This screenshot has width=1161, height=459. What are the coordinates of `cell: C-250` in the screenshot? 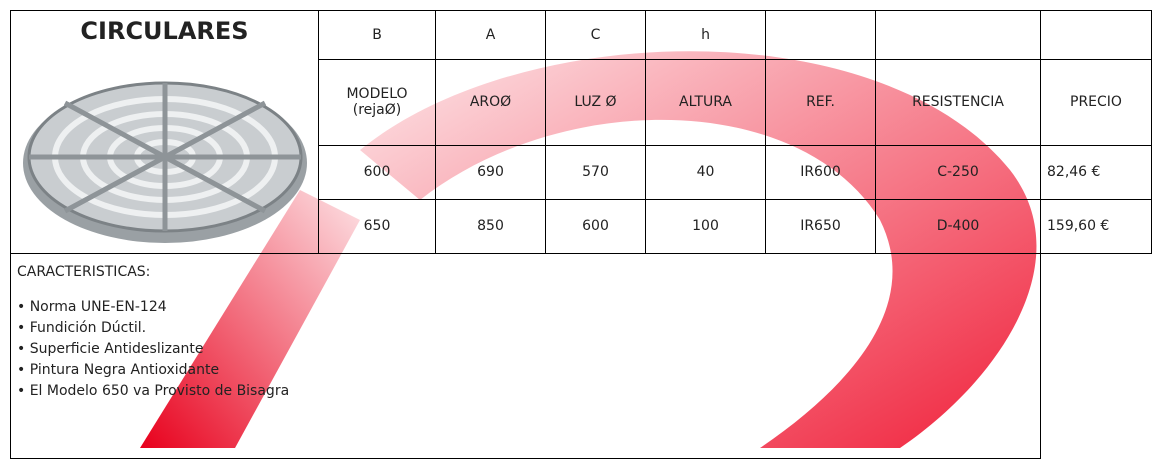 It's located at (958, 172).